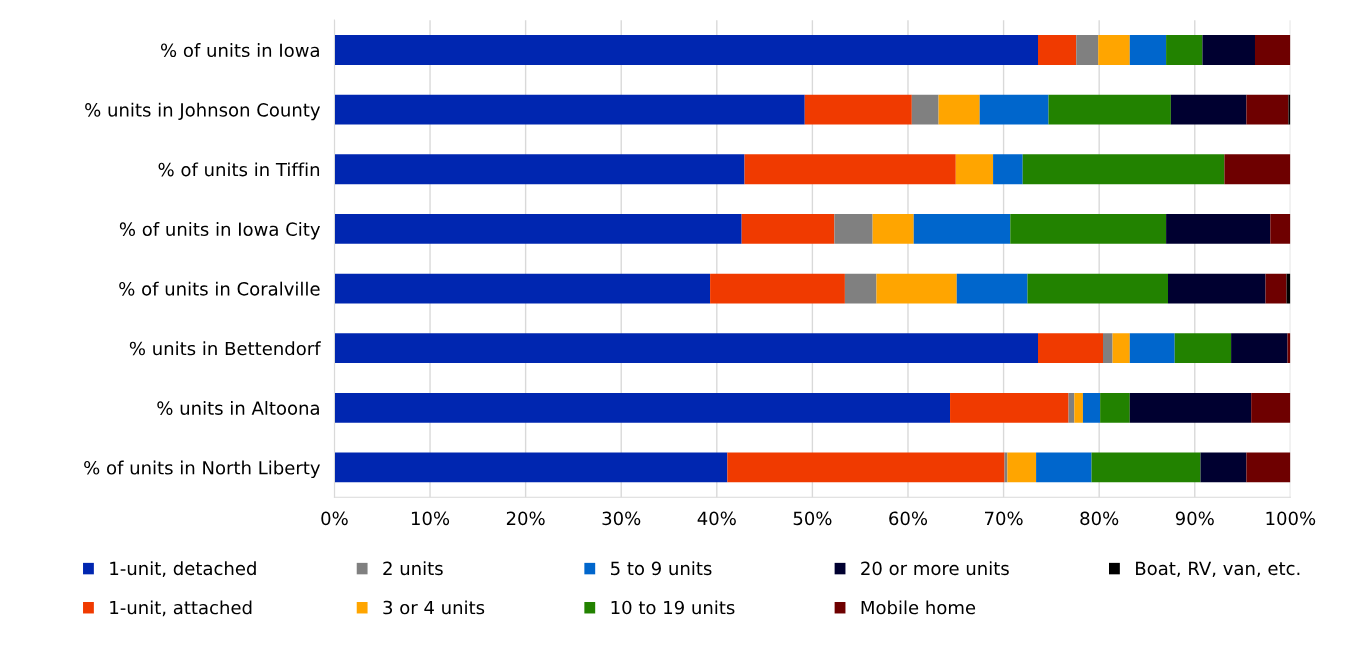 This screenshot has width=1354, height=672. I want to click on legend-label: 20 or more units, so click(935, 568).